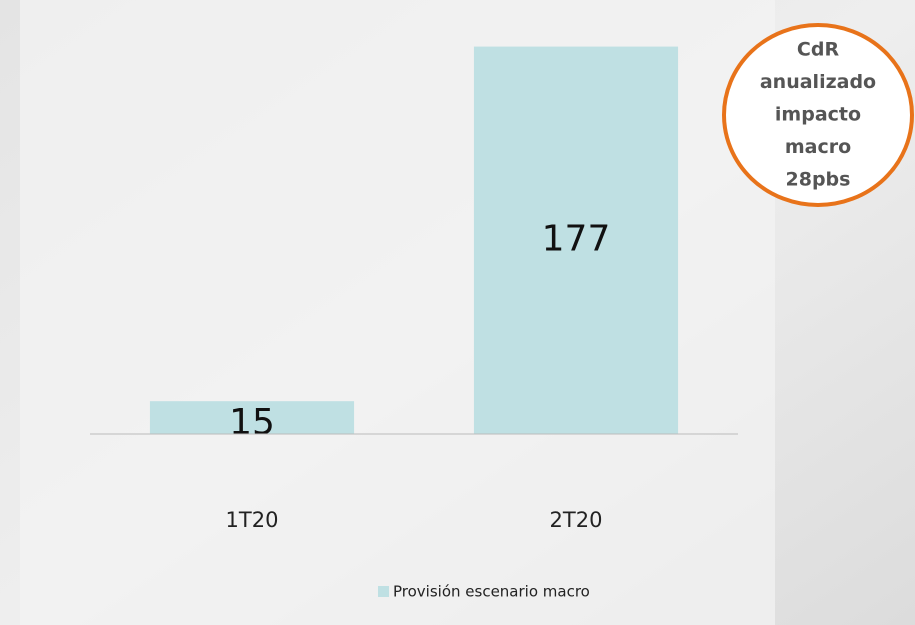  What do you see at coordinates (818, 147) in the screenshot?
I see `annotation-text: macro` at bounding box center [818, 147].